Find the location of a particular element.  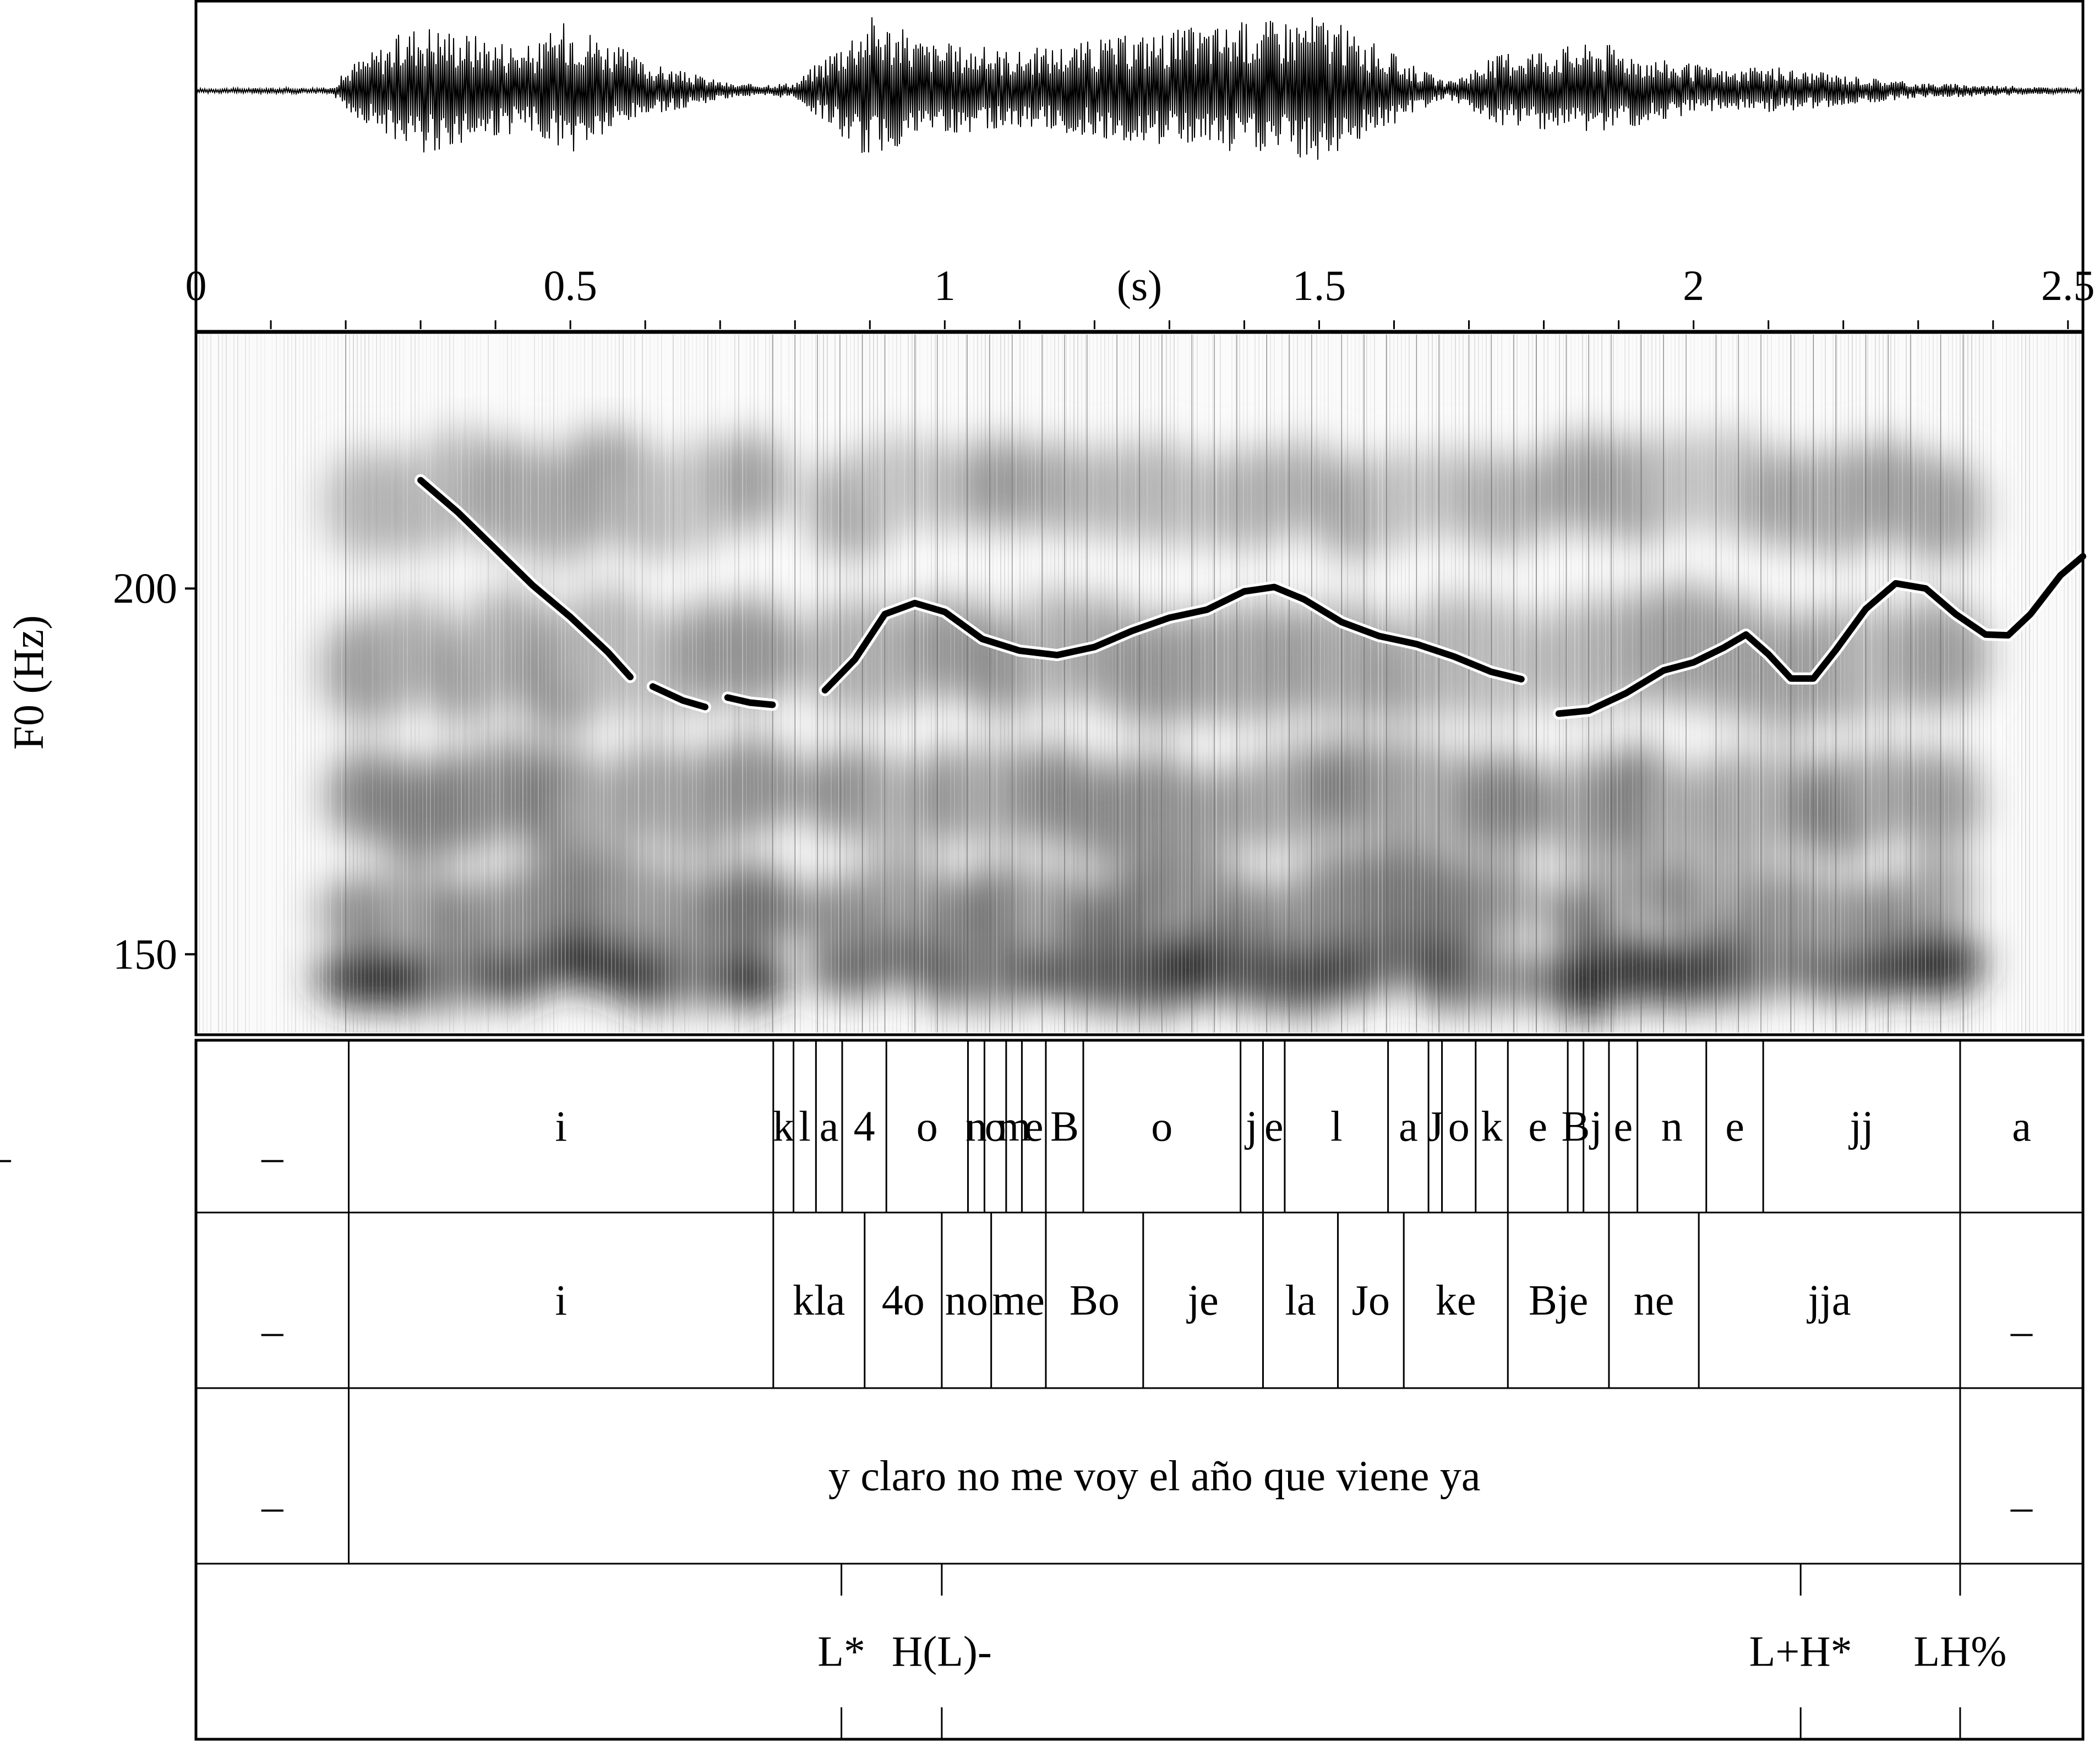

time-tick-label: 0 is located at coordinates (197, 285).